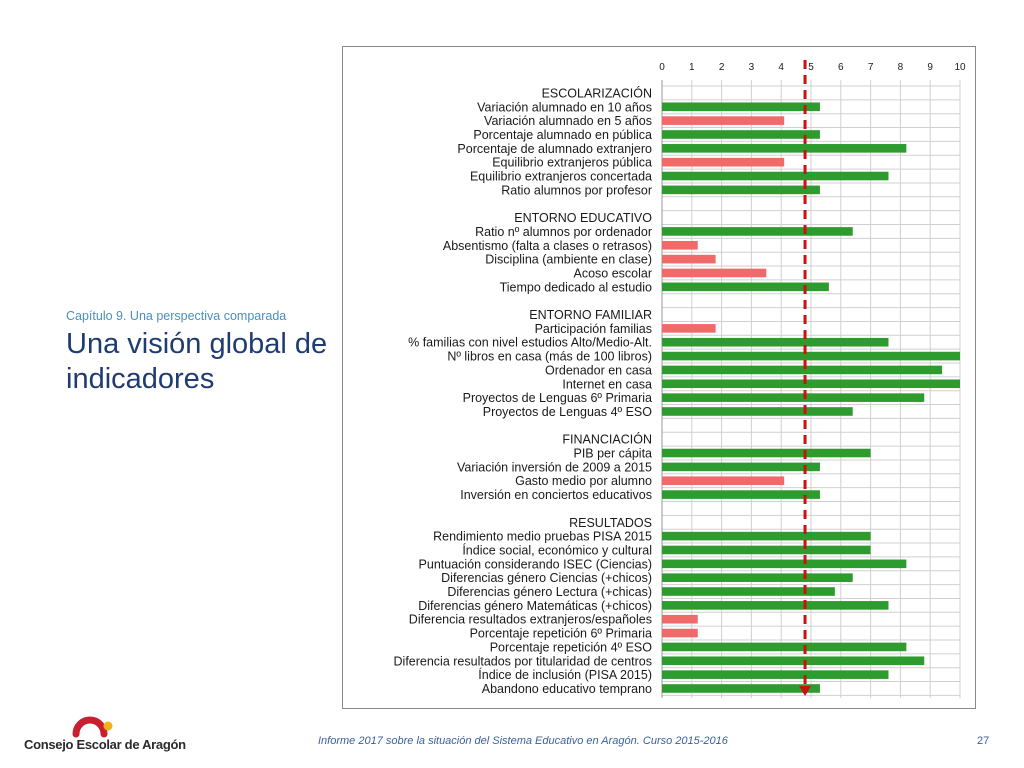 The height and width of the screenshot is (768, 1024). Describe the element at coordinates (811, 67) in the screenshot. I see `x-tick-label: 5` at that location.